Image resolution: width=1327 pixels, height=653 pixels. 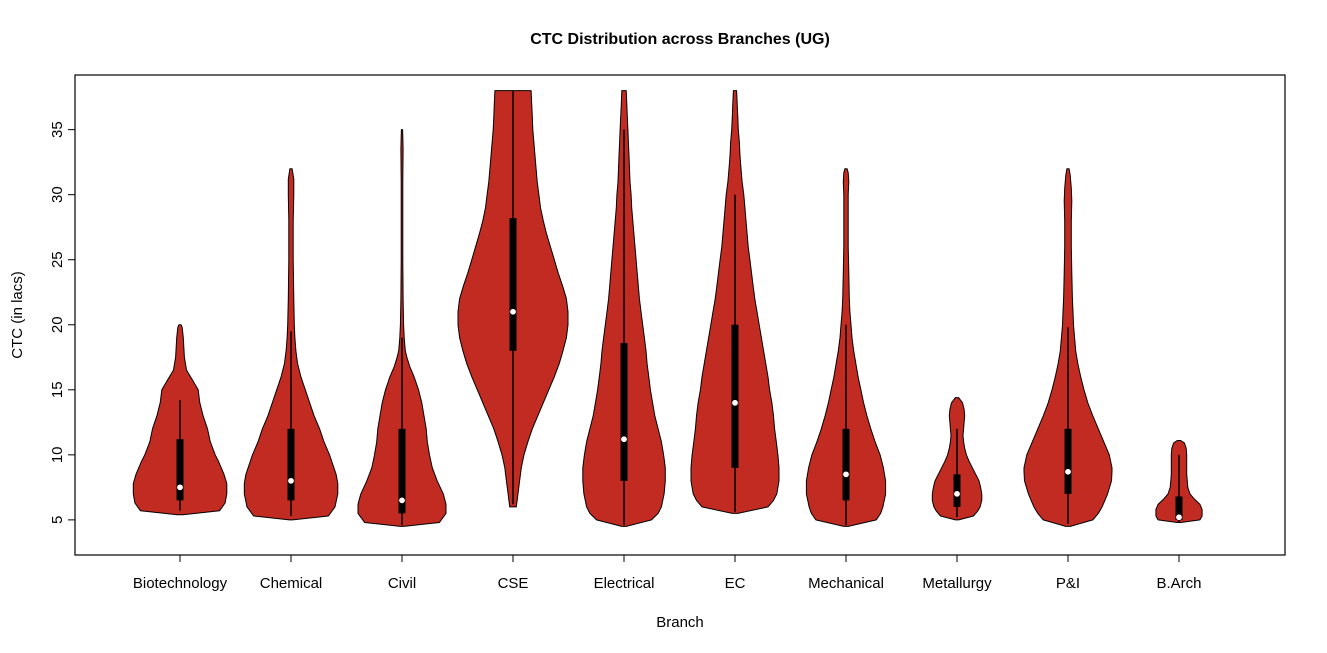 What do you see at coordinates (624, 308) in the screenshot?
I see `violin-electrical` at bounding box center [624, 308].